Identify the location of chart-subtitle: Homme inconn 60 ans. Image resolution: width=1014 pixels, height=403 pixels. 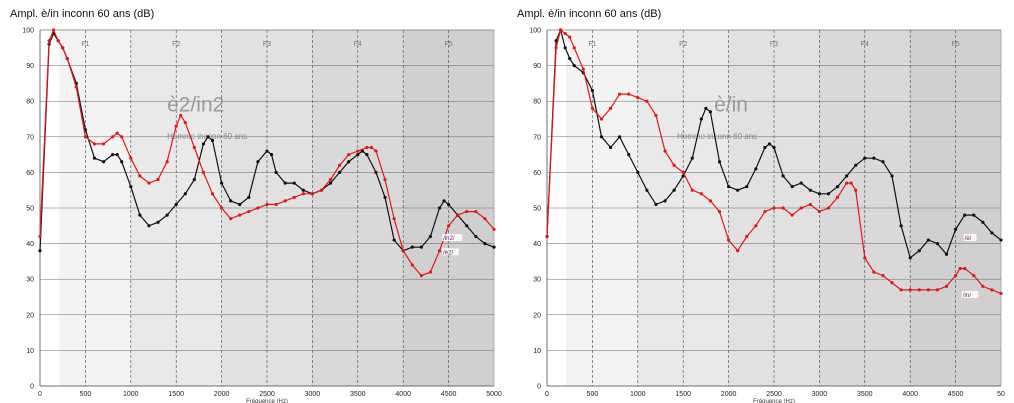
(717, 136).